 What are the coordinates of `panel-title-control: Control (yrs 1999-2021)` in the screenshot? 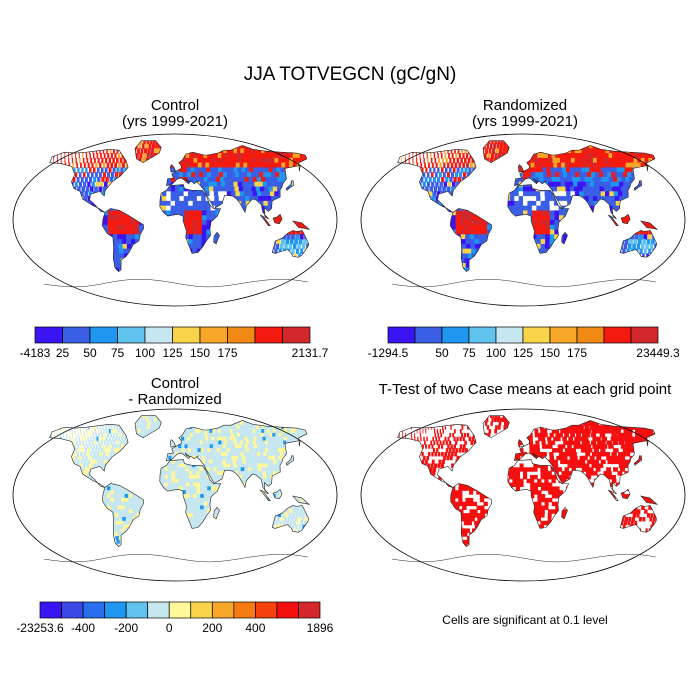 It's located at (175, 114).